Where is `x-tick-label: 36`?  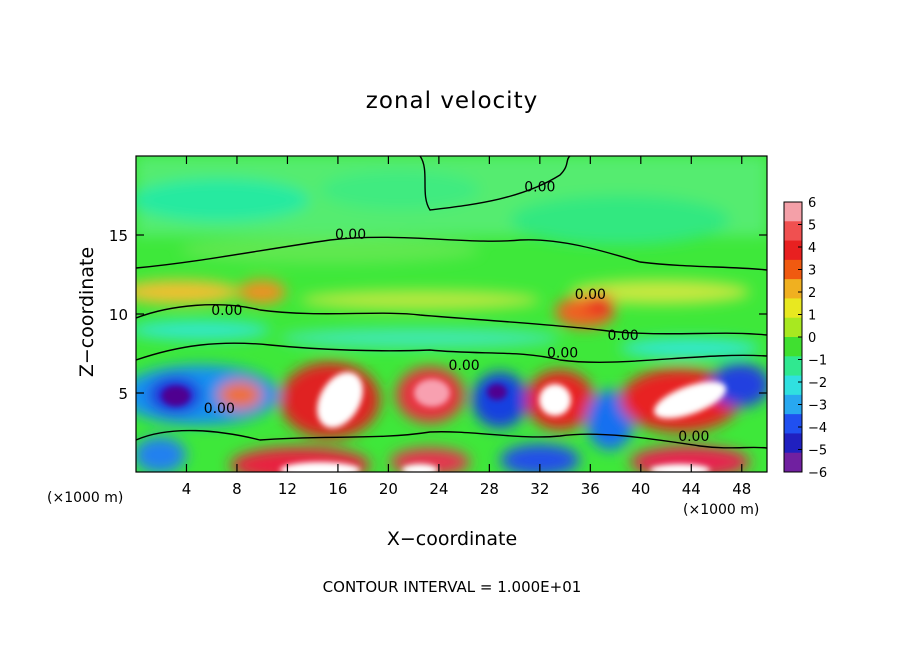
x-tick-label: 36 is located at coordinates (590, 489).